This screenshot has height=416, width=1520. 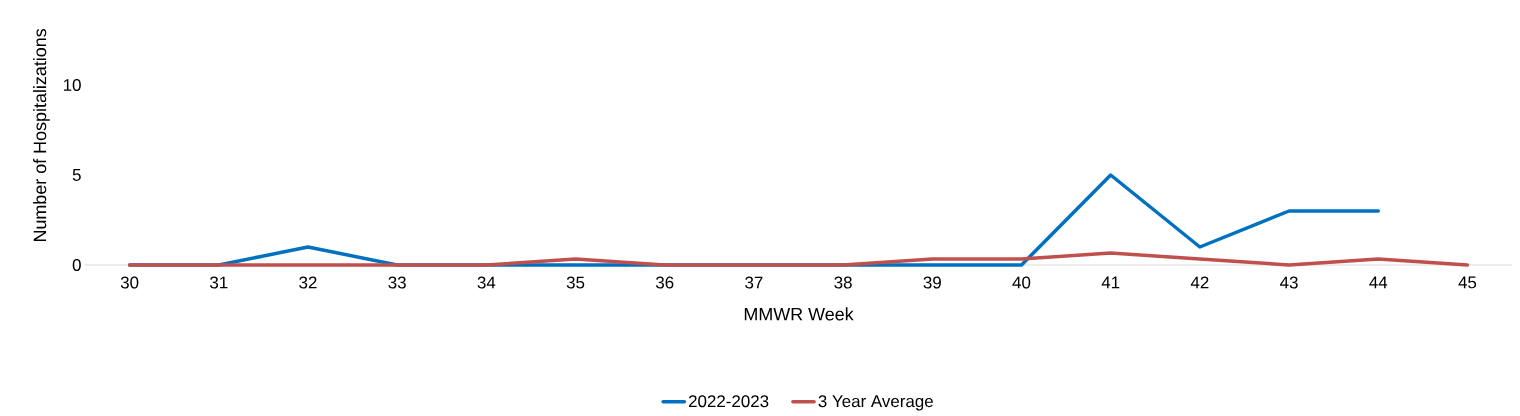 I want to click on x-tick-label: 41, so click(x=1110, y=282).